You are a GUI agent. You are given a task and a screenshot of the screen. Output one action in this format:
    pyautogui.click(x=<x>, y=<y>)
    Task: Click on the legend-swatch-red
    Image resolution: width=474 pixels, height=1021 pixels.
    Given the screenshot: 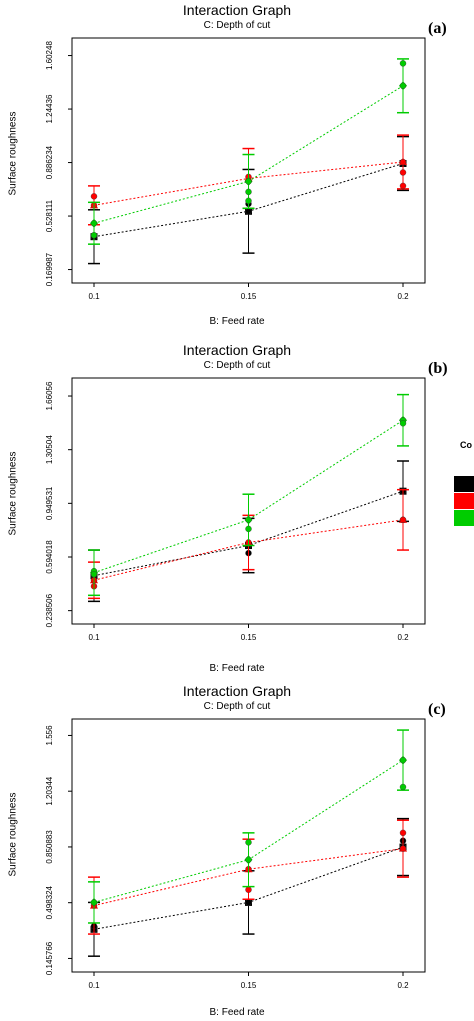 What is the action you would take?
    pyautogui.click(x=464, y=501)
    